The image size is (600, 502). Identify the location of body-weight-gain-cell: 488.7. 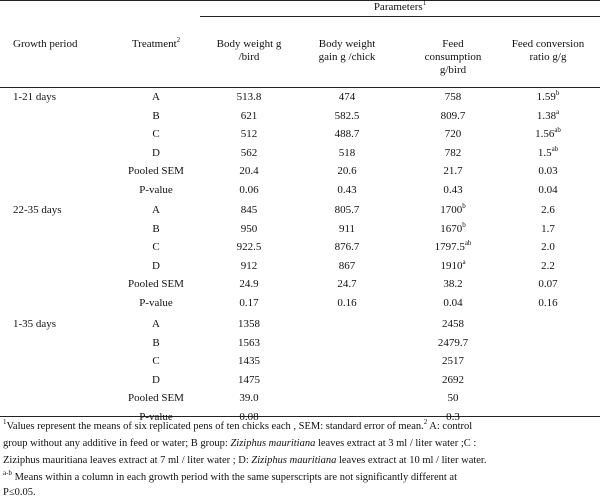
(347, 134).